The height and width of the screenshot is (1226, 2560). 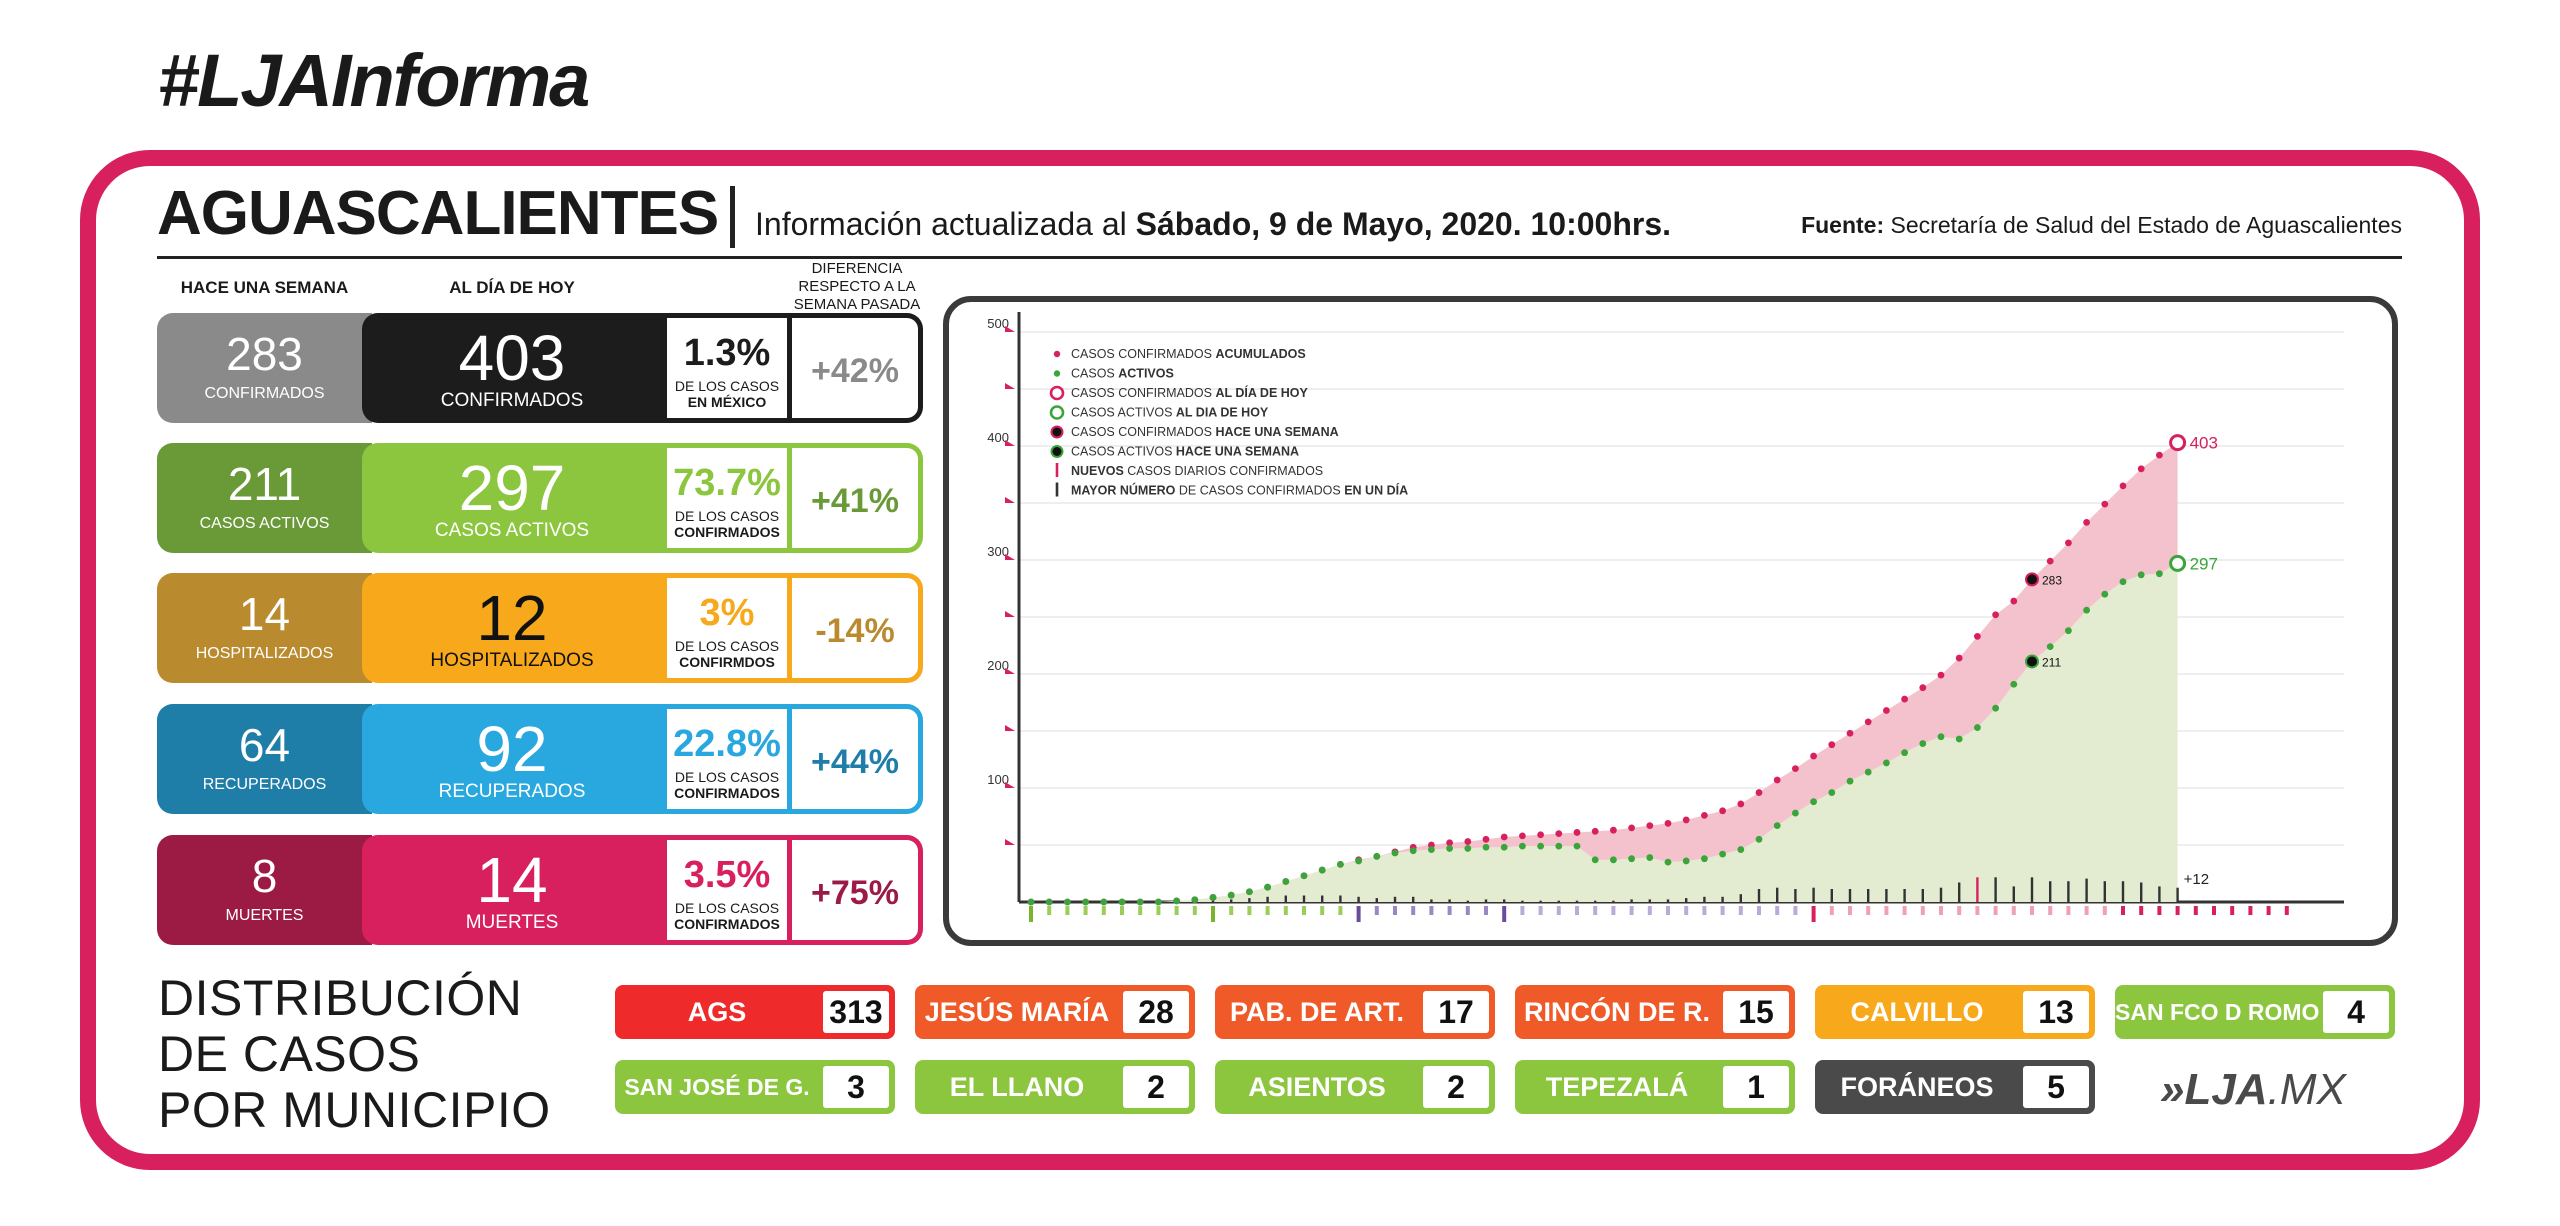 I want to click on today-label: MUERTES, so click(x=512, y=922).